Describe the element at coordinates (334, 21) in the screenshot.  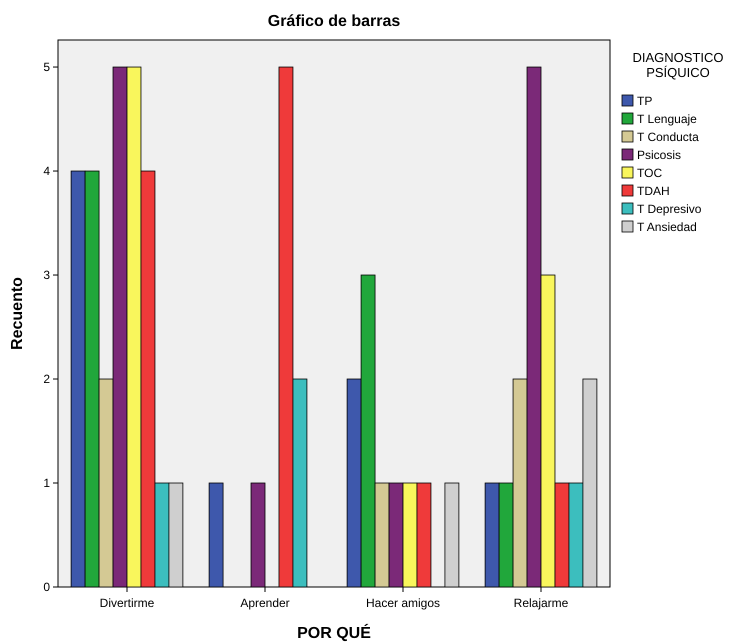
I see `chart-title: Gráfico de barras` at that location.